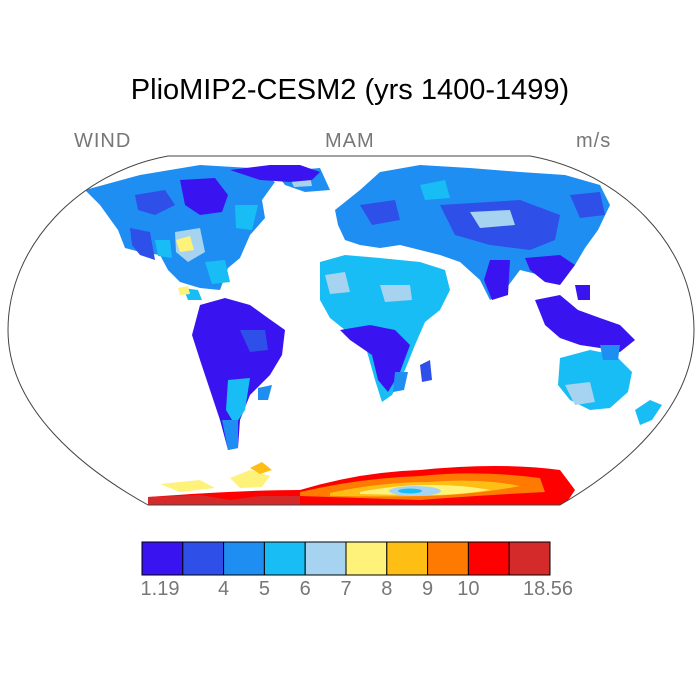 The height and width of the screenshot is (700, 700). I want to click on north-america-region, so click(207, 232).